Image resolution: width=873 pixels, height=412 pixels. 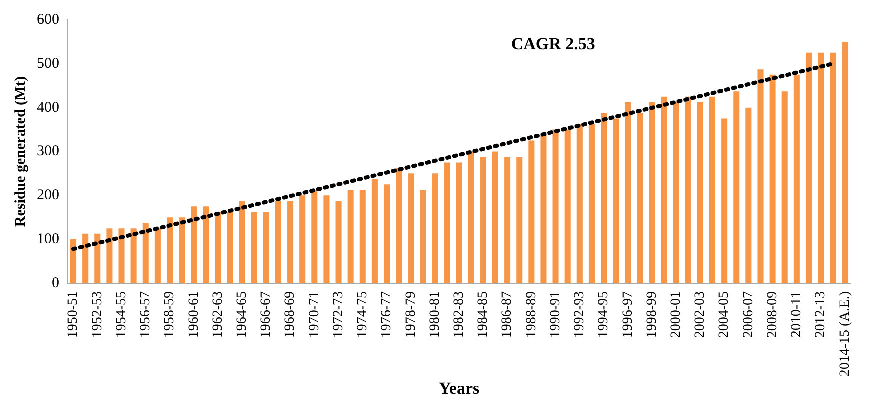 I want to click on x-tick-label: 2004-05, so click(x=724, y=314).